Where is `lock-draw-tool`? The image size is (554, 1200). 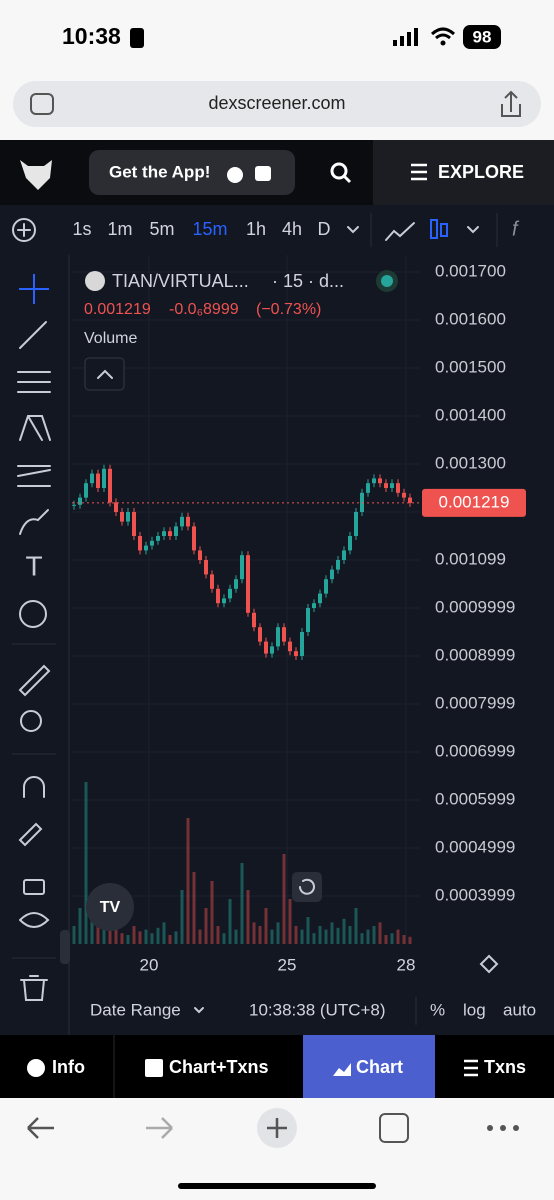 lock-draw-tool is located at coordinates (30, 834).